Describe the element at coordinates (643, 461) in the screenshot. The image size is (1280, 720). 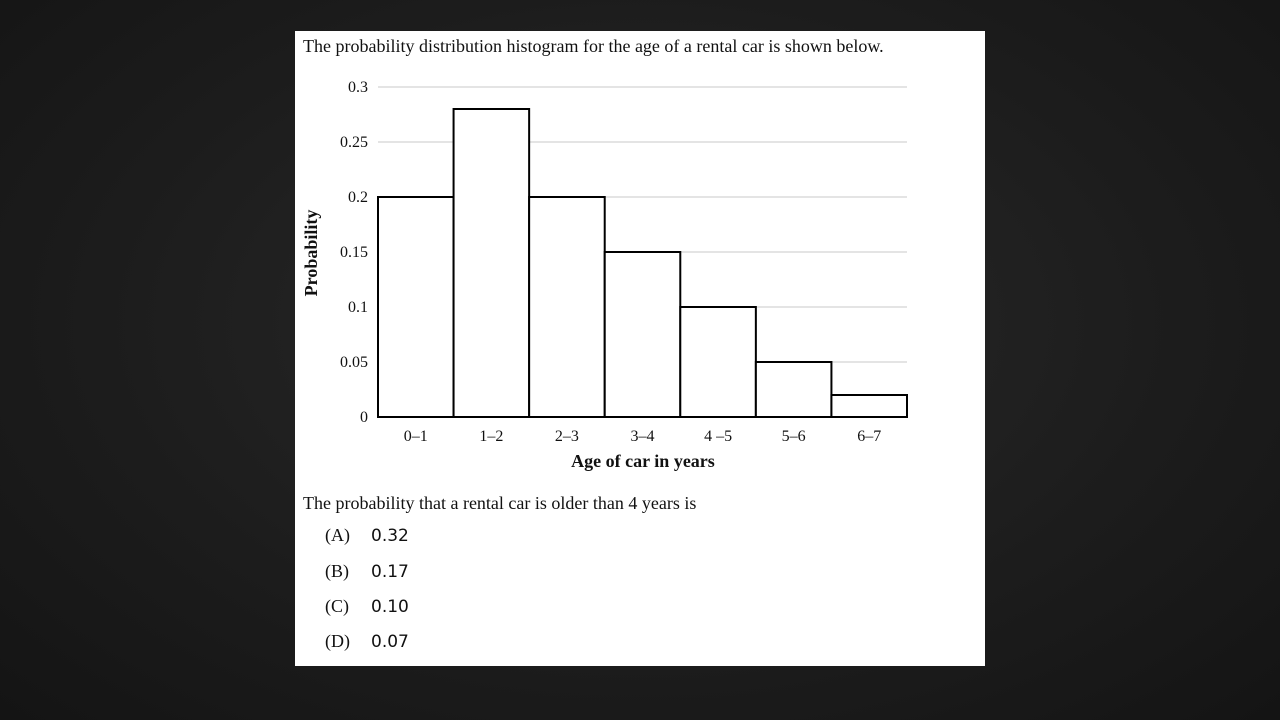
I see `x-axis-label: Age of car in years` at that location.